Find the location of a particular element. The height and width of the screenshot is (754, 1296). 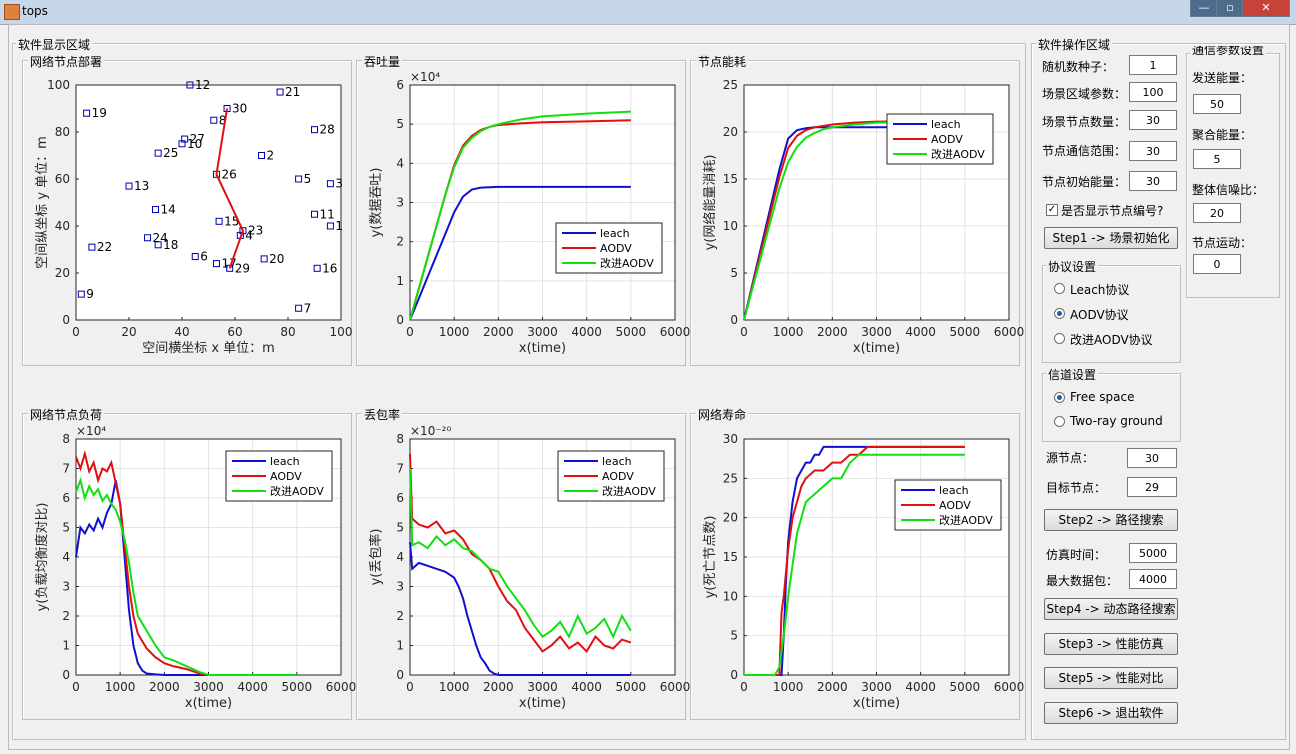

node-label: 7 is located at coordinates (308, 308).